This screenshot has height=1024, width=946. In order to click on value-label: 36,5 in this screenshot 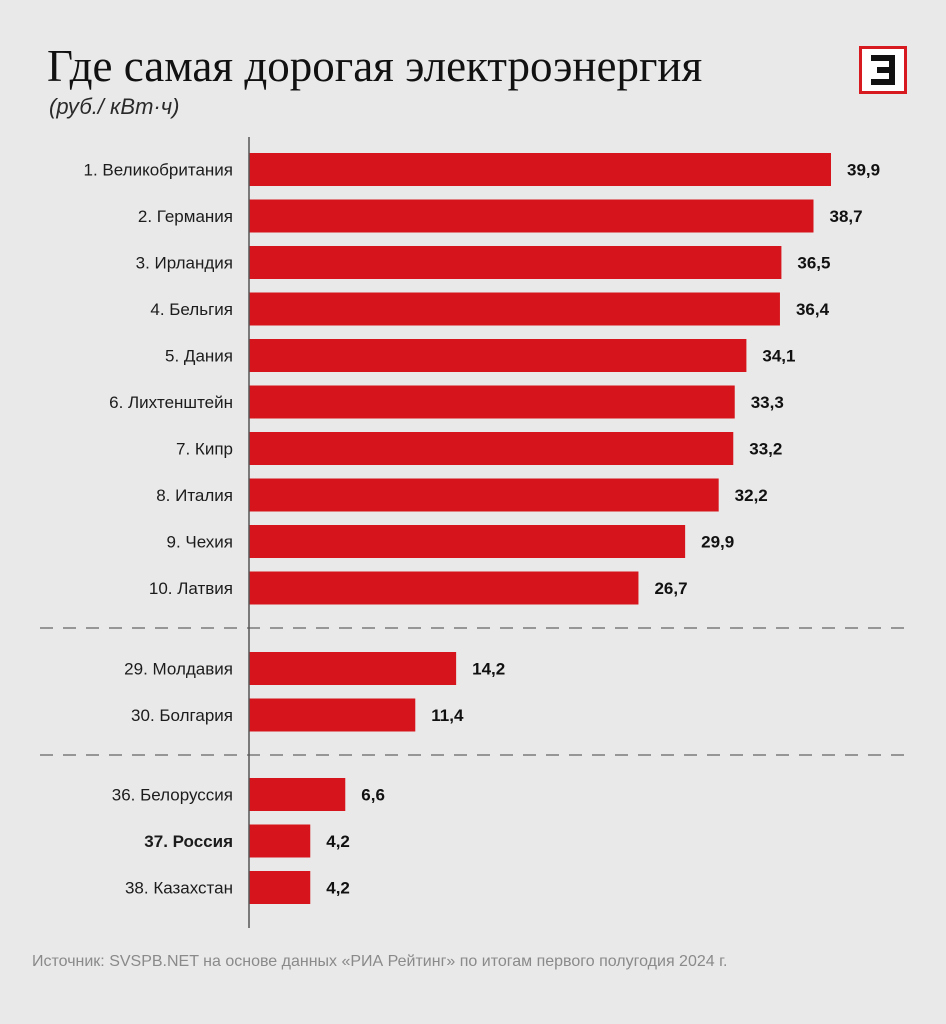, I will do `click(813, 263)`.